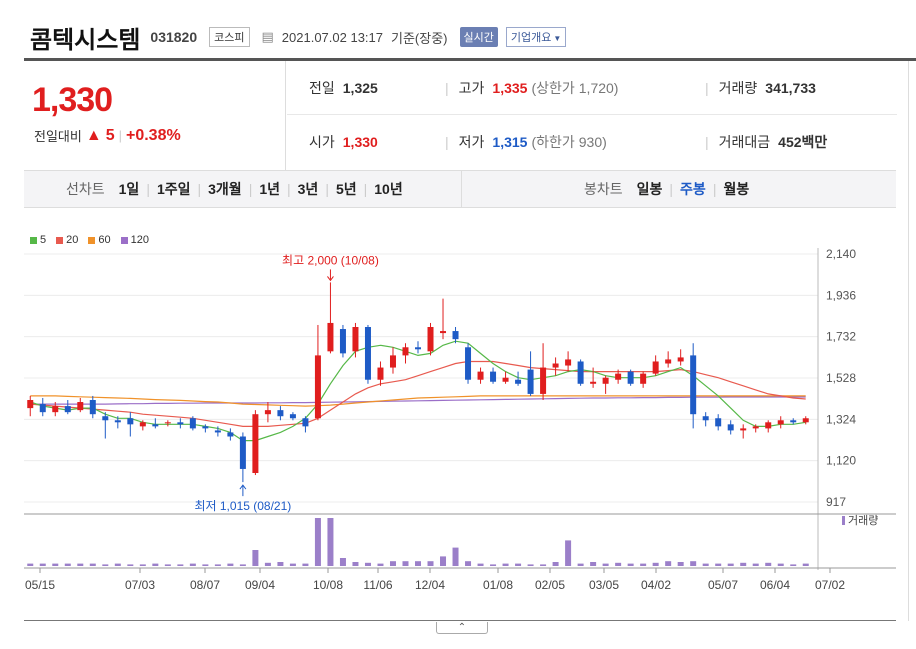 The image size is (916, 649). I want to click on amount-unit: 백만, so click(814, 142).